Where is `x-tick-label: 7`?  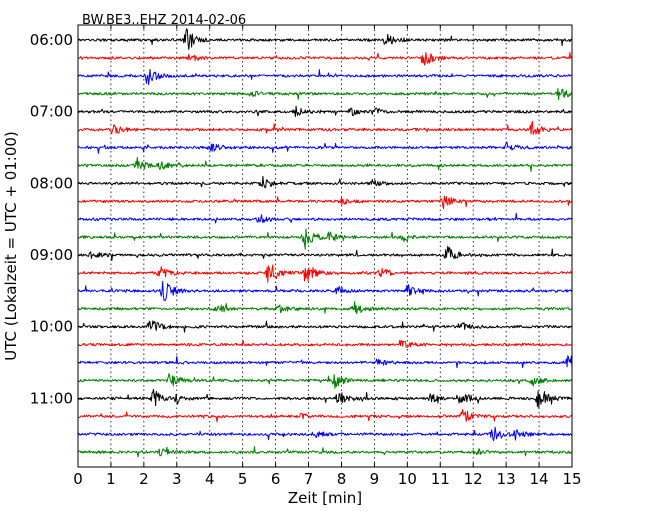
x-tick-label: 7 is located at coordinates (309, 479).